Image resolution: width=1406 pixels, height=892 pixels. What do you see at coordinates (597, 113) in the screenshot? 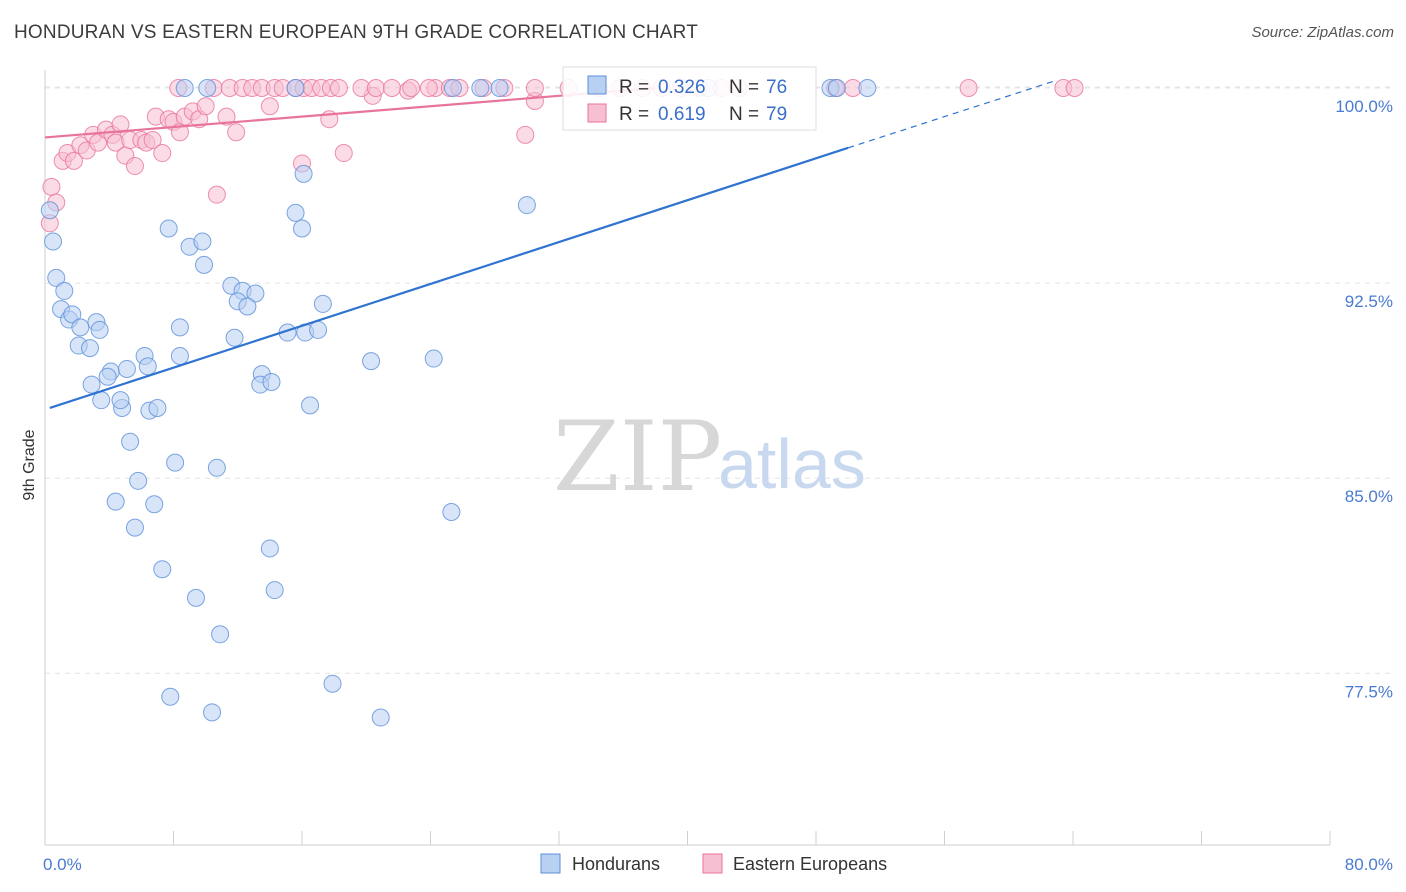
I see `stats-legend-pink-swatch` at bounding box center [597, 113].